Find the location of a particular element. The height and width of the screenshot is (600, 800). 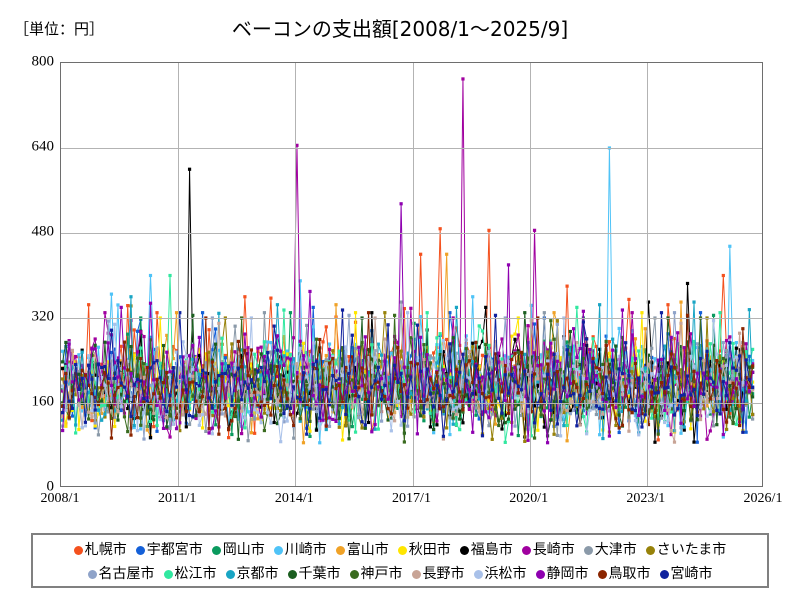

legend-item-松江市: 松江市 is located at coordinates (190, 574).